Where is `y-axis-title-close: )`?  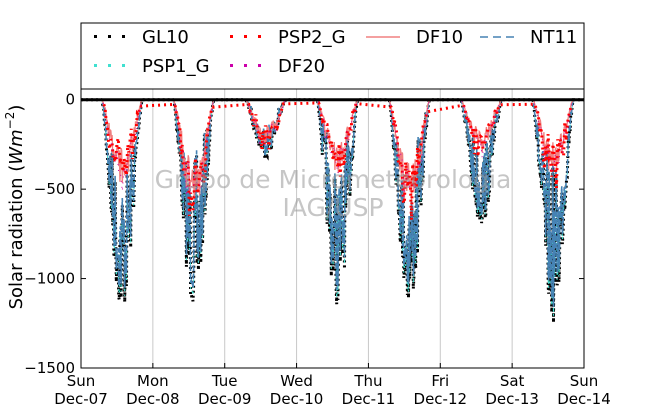 y-axis-title-close: ) is located at coordinates (16, 108).